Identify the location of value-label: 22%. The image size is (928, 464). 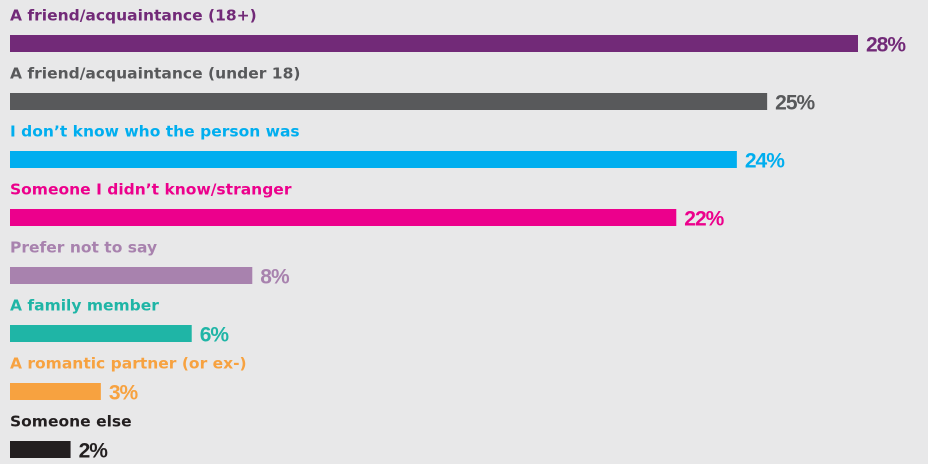
(704, 219).